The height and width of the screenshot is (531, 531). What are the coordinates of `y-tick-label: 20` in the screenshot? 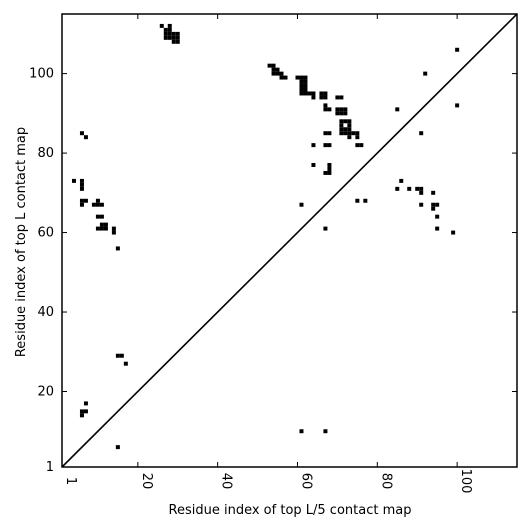 It's located at (45, 392).